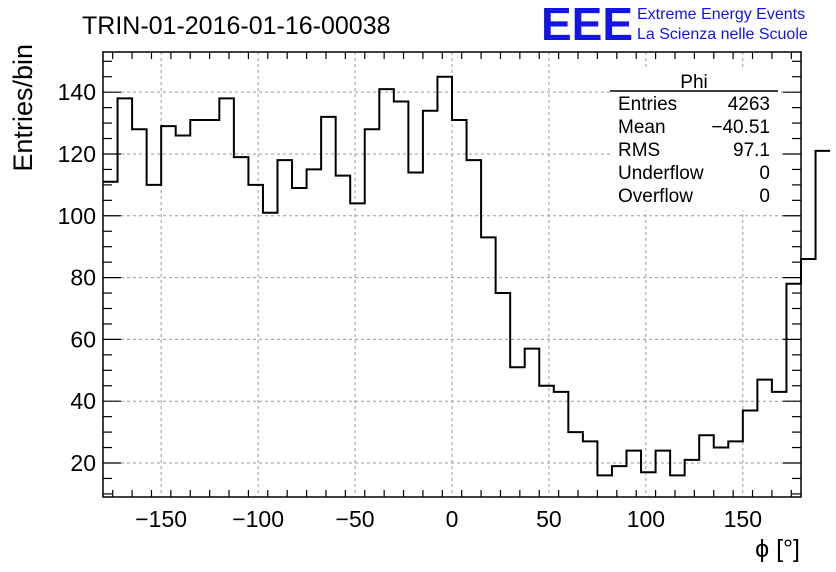  I want to click on x-axis-label: ϕ [°], so click(777, 549).